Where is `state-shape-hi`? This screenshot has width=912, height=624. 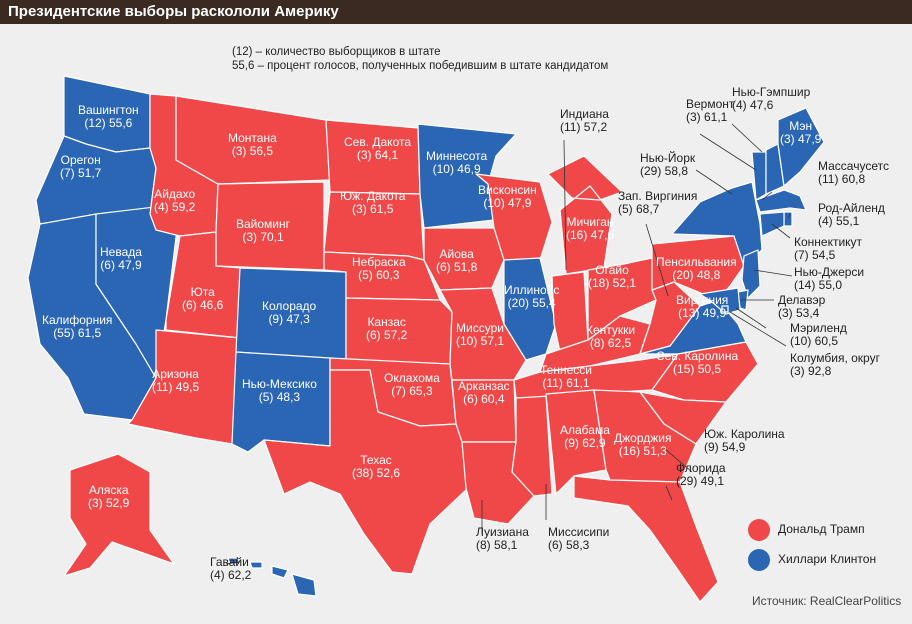
state-shape-hi is located at coordinates (272, 577).